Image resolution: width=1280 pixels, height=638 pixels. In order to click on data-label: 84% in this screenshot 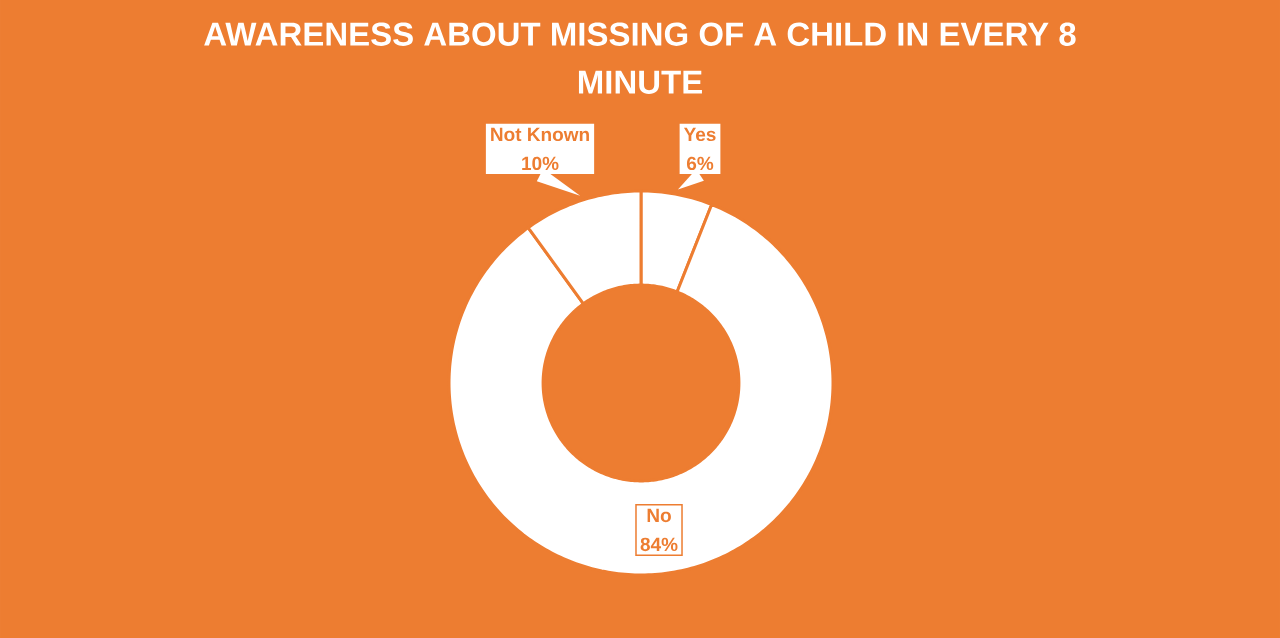, I will do `click(659, 544)`.